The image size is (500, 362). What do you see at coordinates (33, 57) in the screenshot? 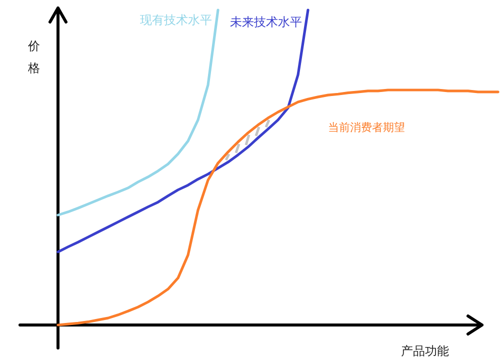
I see `y-axis-title: 价格` at bounding box center [33, 57].